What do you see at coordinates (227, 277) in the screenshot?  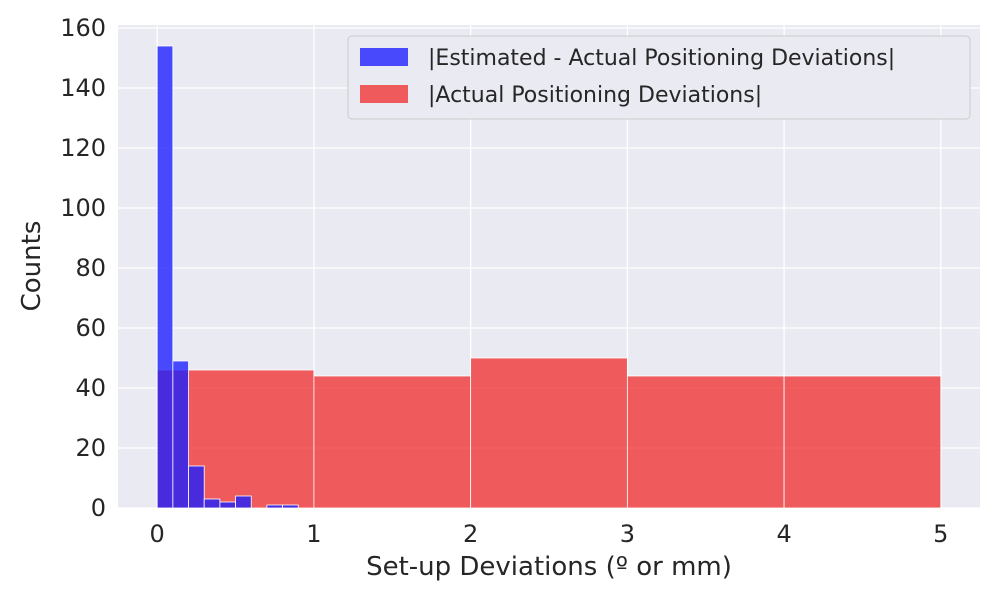 I see `estimated-deviation-bars` at bounding box center [227, 277].